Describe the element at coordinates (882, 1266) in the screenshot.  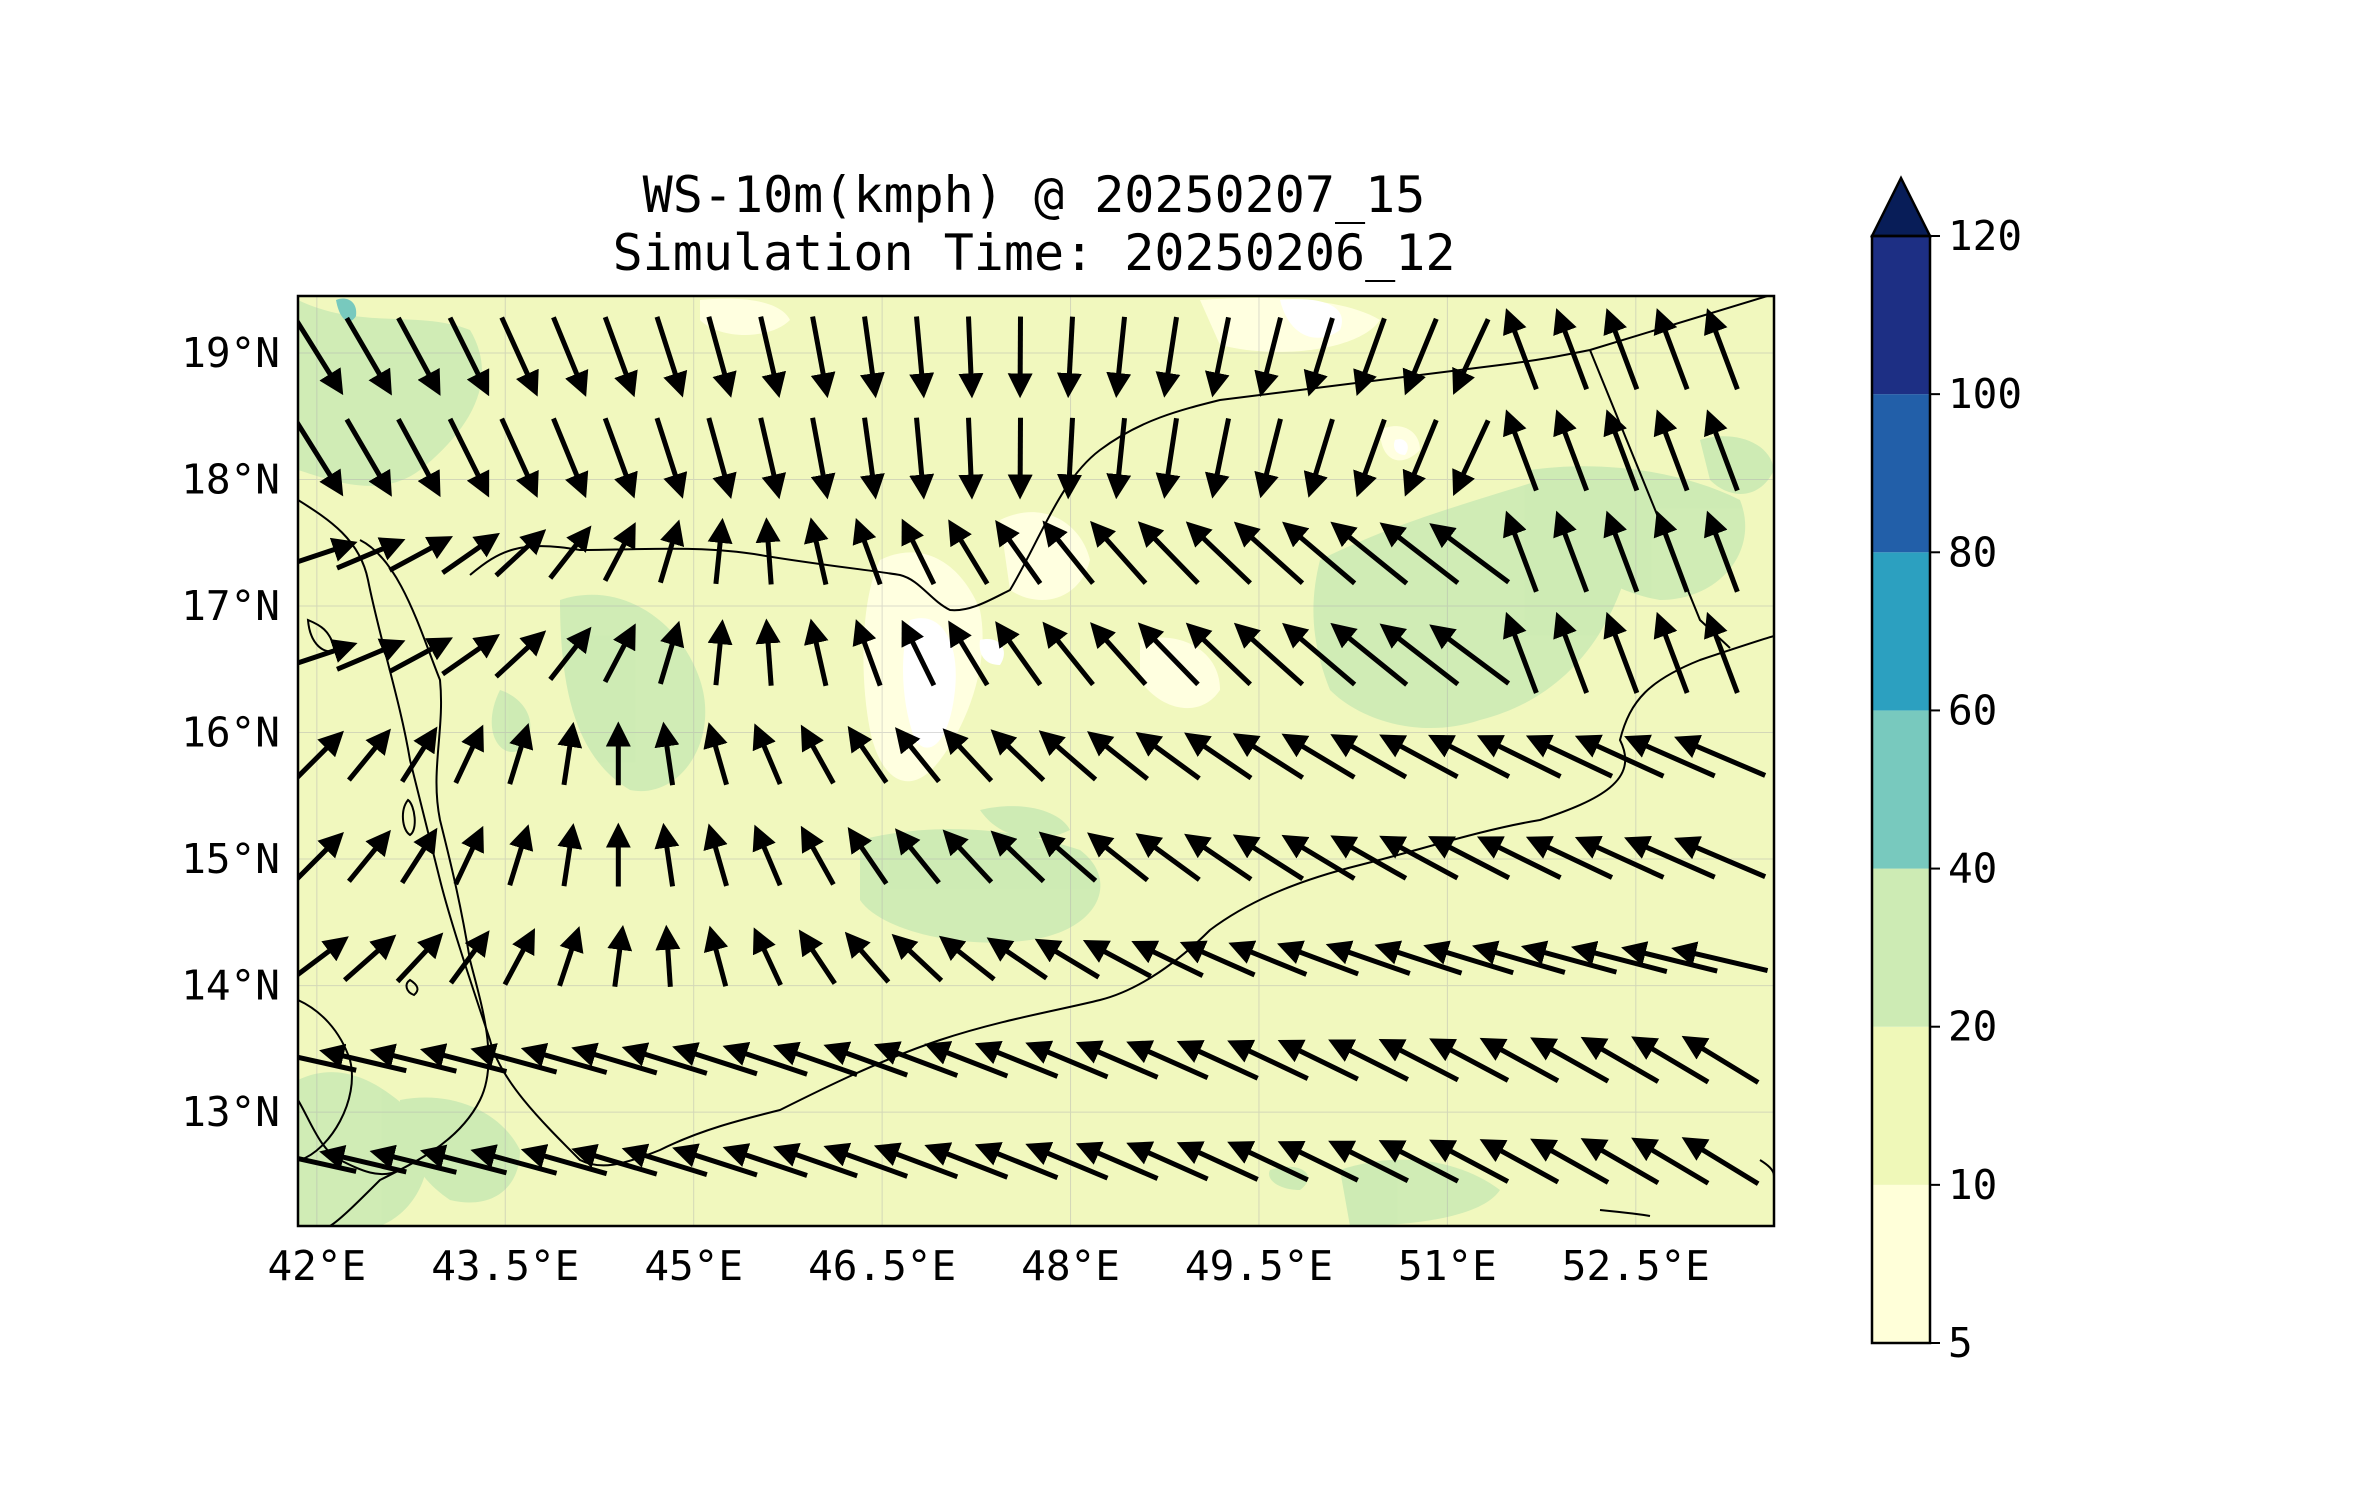
I see `x-tick-label: 46.5°E` at that location.